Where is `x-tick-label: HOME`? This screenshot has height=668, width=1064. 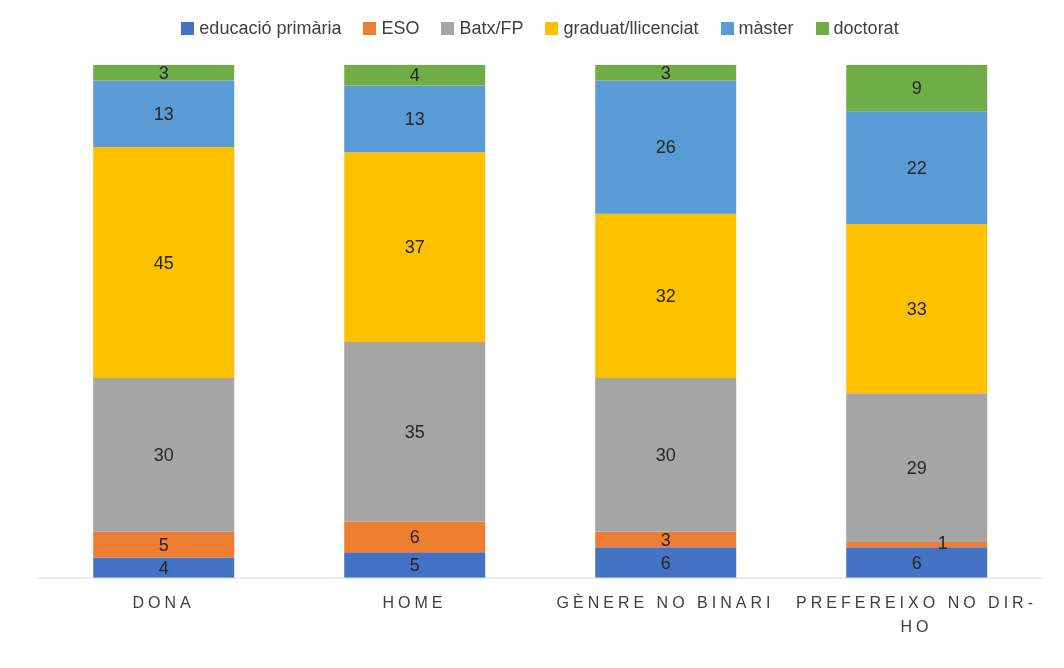
x-tick-label: HOME is located at coordinates (414, 602).